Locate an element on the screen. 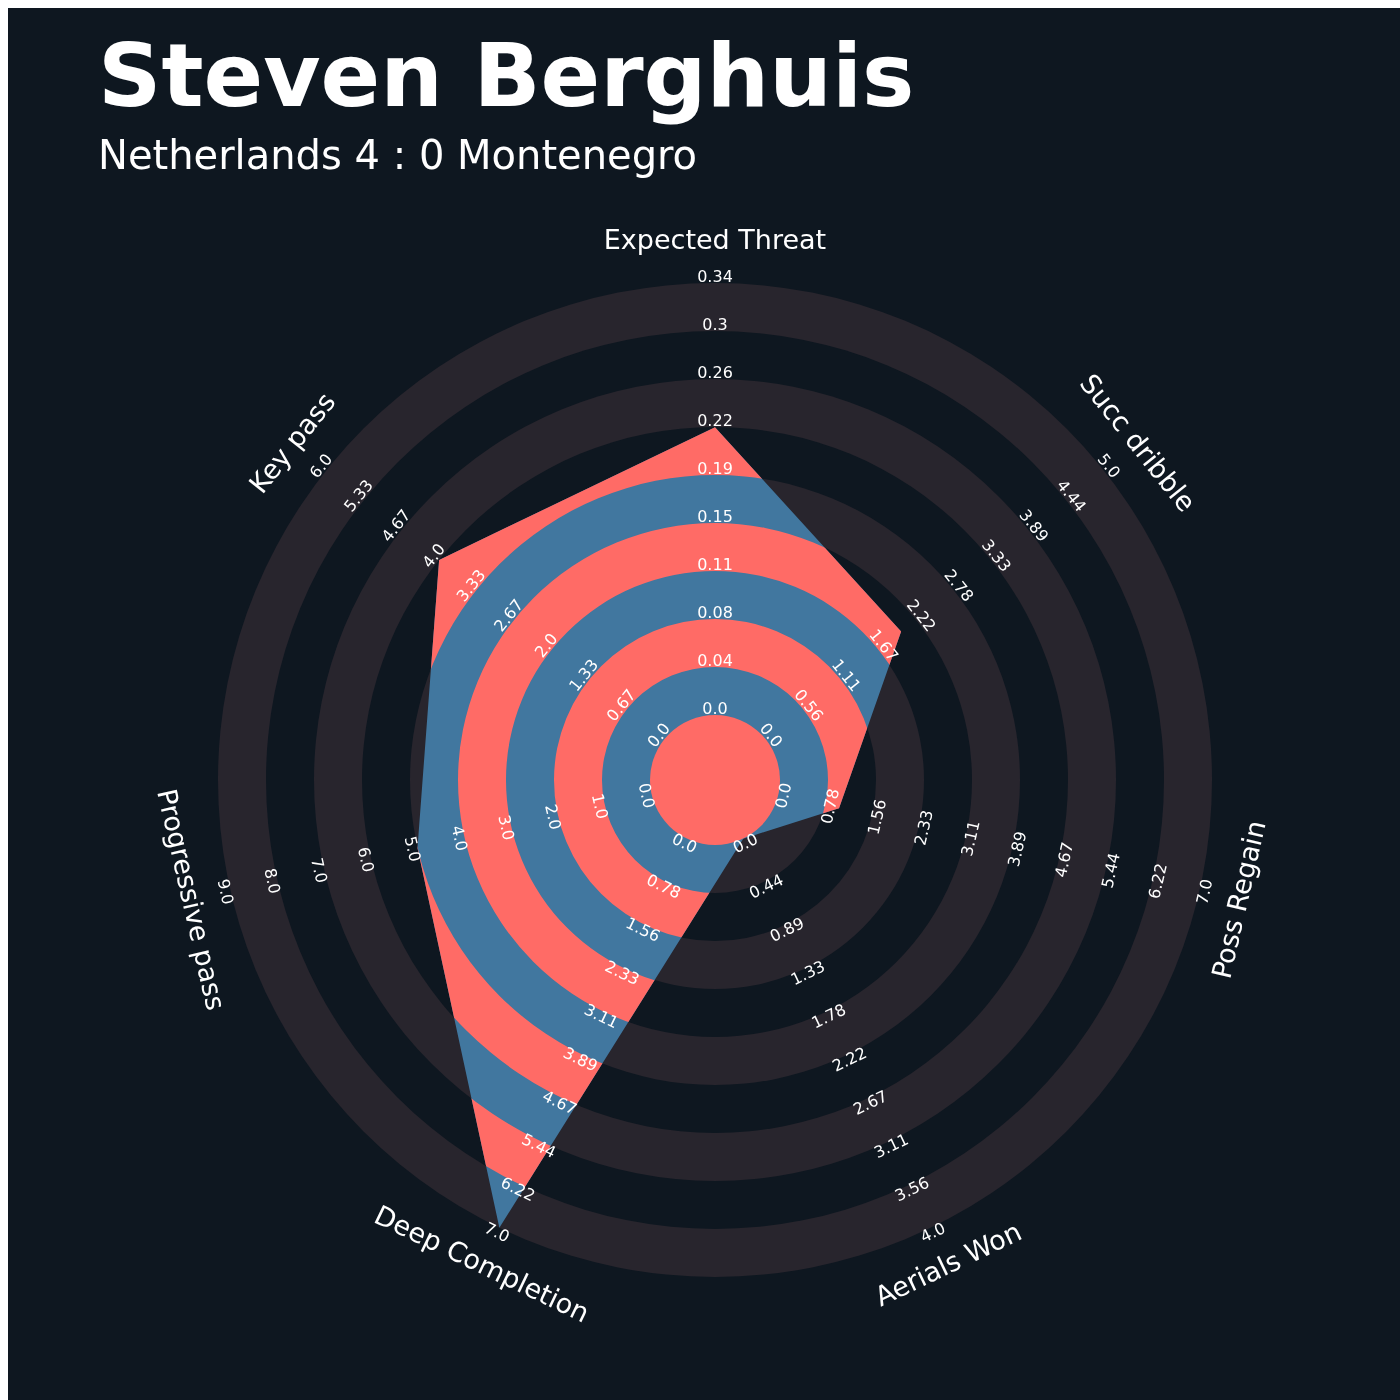  text: 1.78 is located at coordinates (828, 1016).